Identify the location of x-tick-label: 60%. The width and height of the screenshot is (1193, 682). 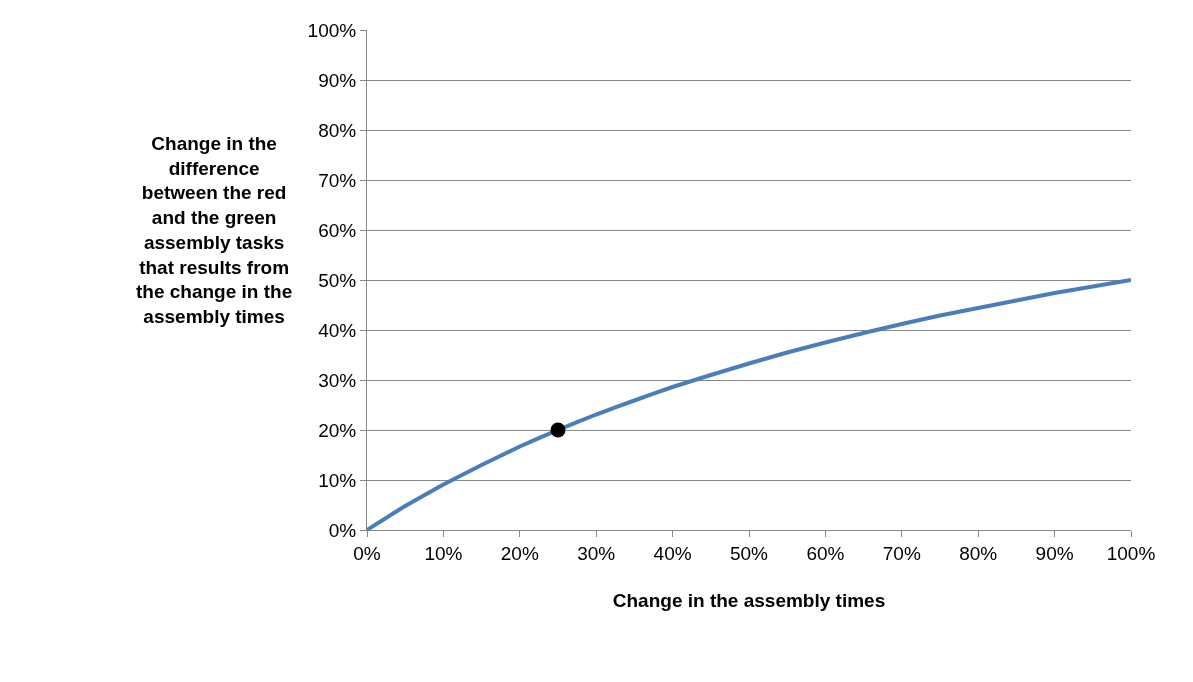
(825, 553).